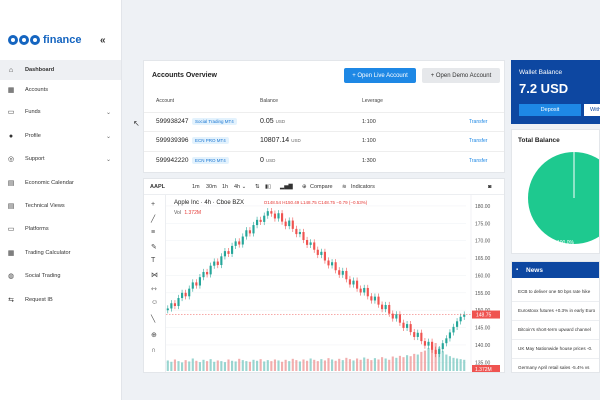  What do you see at coordinates (165, 101) in the screenshot?
I see `account-header: Account` at bounding box center [165, 101].